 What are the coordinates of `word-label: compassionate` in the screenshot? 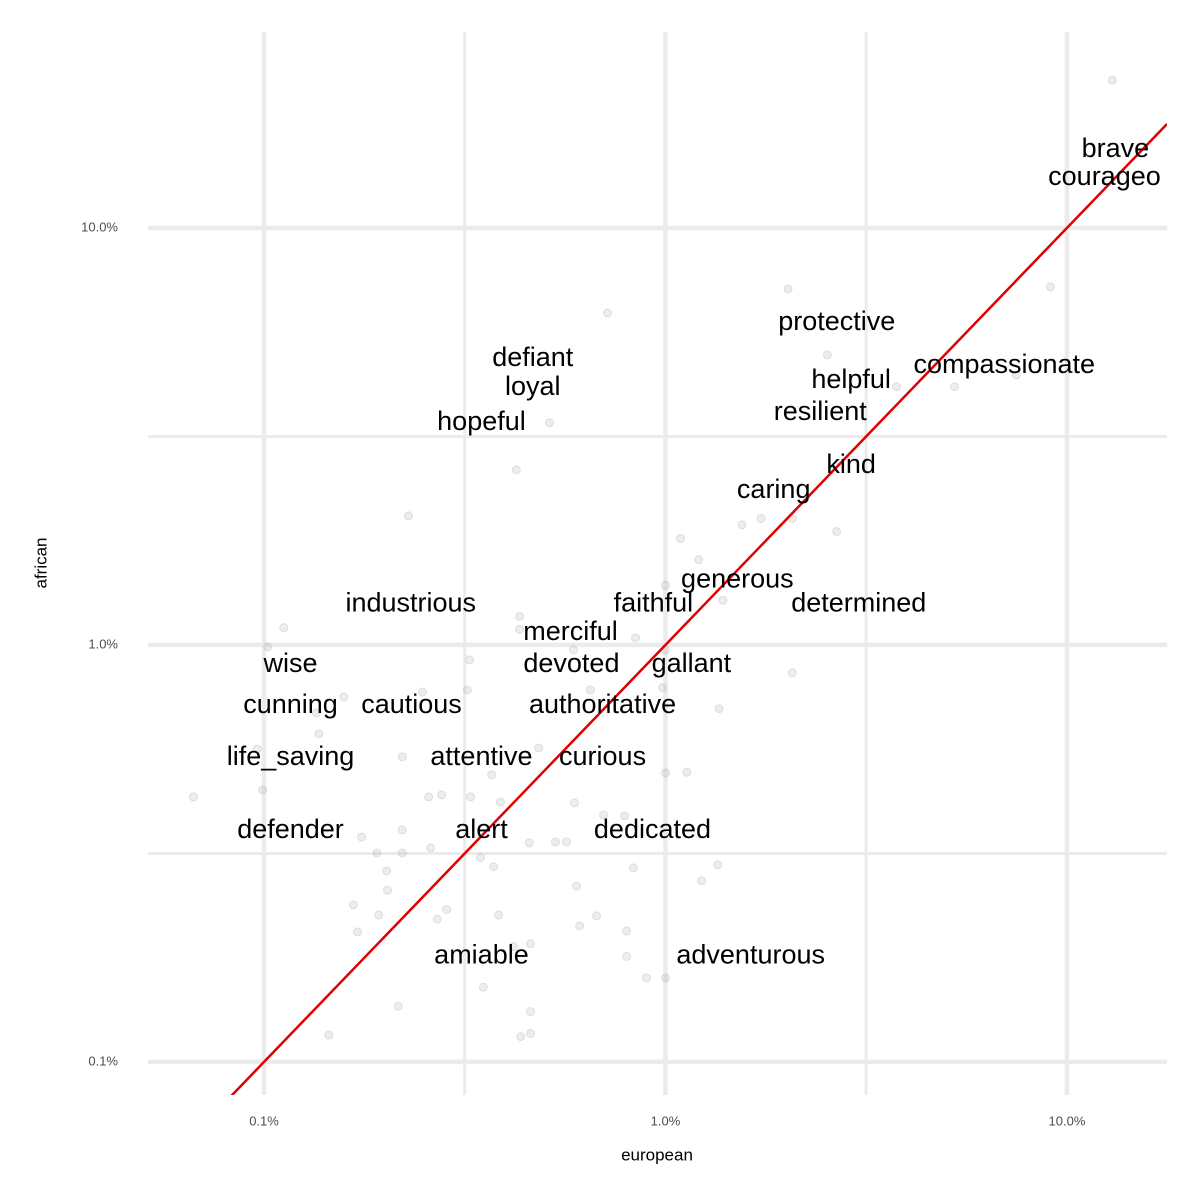 It's located at (1004, 364).